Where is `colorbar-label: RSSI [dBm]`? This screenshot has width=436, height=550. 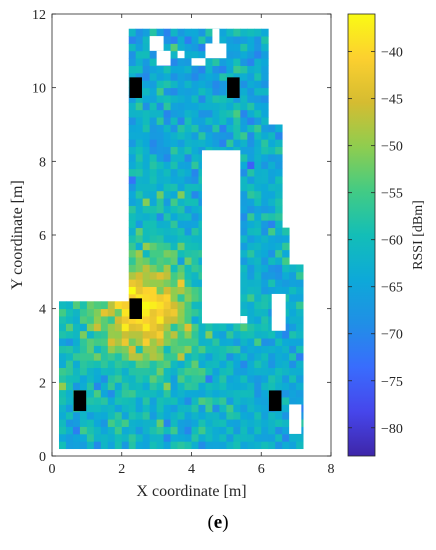
colorbar-label: RSSI [dBm] is located at coordinates (418, 235).